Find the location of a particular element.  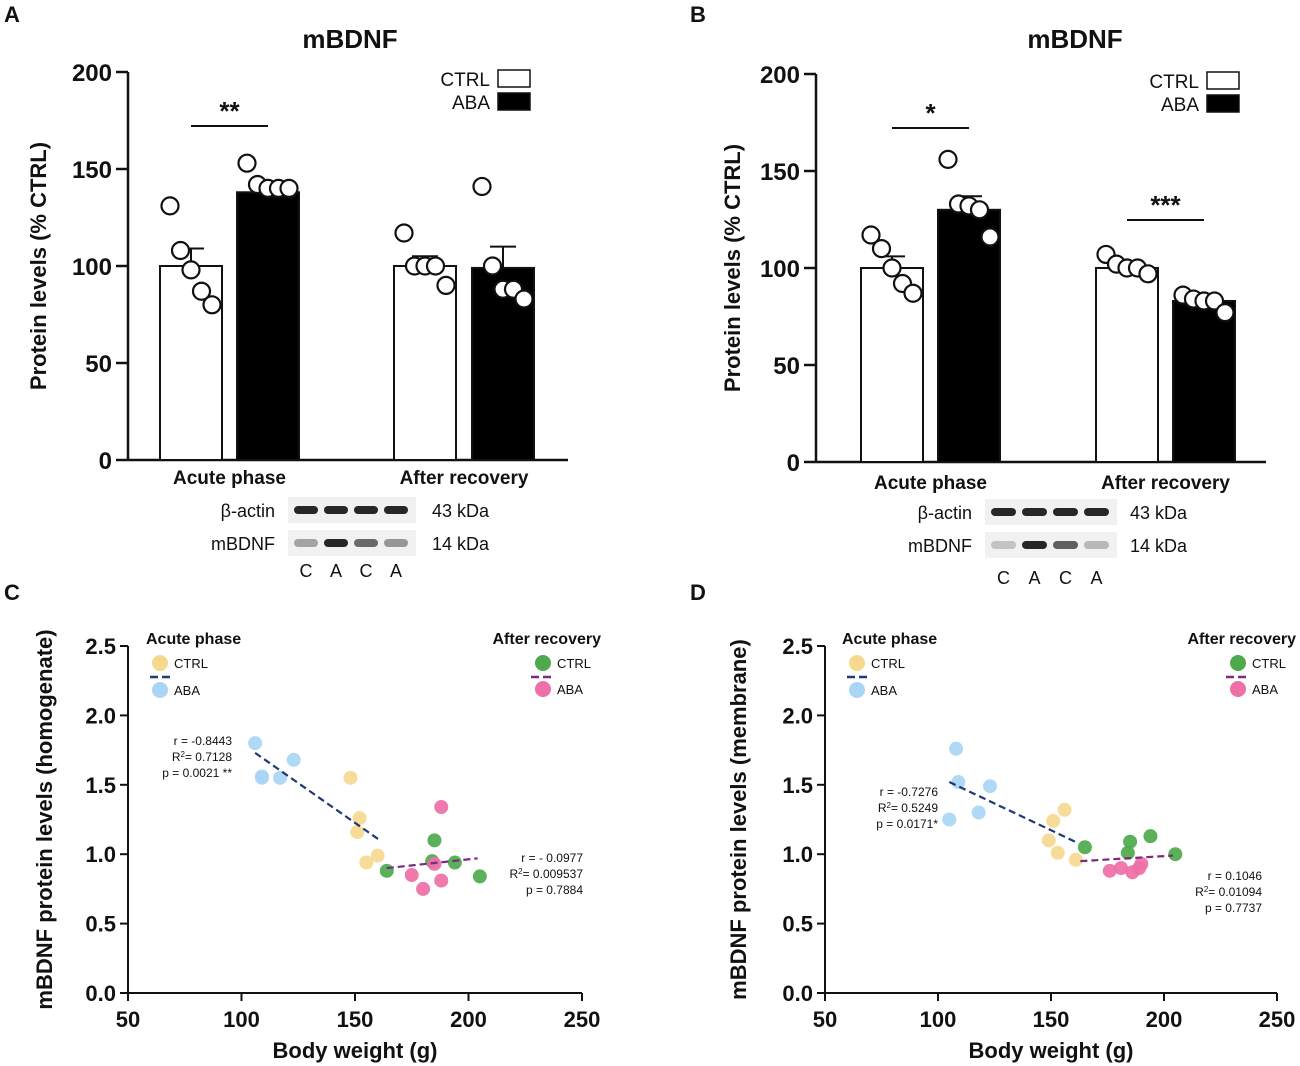

significance-label-a: ** is located at coordinates (229, 111).